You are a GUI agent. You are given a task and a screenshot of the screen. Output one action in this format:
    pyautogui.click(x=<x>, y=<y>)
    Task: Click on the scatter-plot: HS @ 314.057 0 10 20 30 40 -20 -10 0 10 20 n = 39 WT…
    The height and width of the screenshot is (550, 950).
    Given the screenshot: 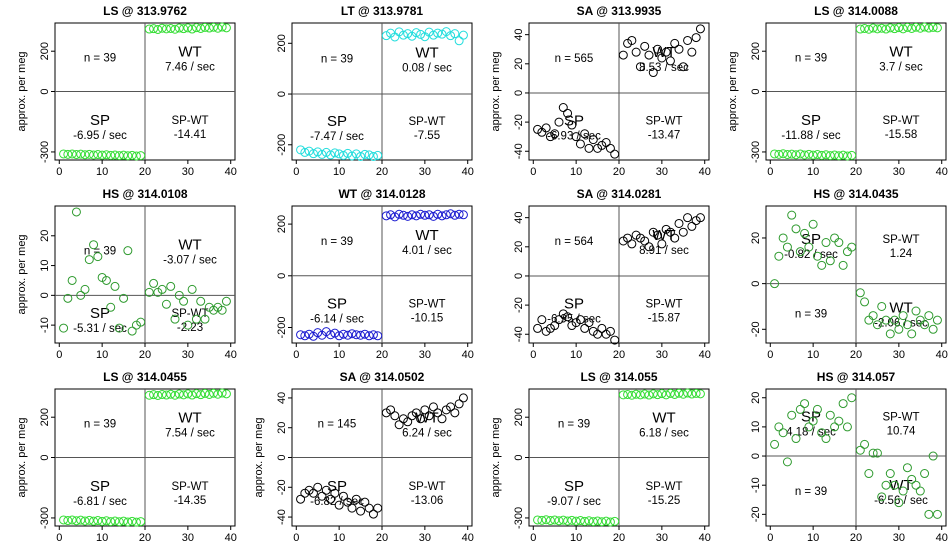 What is the action you would take?
    pyautogui.click(x=849, y=457)
    